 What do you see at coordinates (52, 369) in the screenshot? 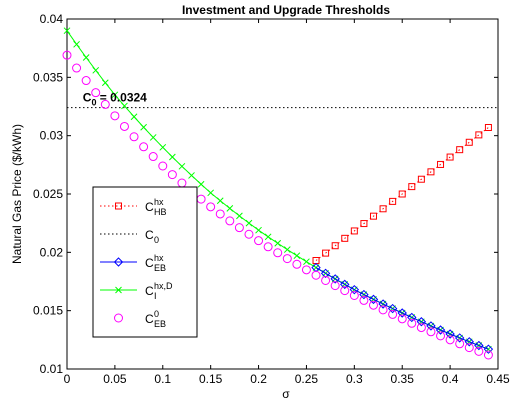
I see `y-tick-label: 0.01` at bounding box center [52, 369].